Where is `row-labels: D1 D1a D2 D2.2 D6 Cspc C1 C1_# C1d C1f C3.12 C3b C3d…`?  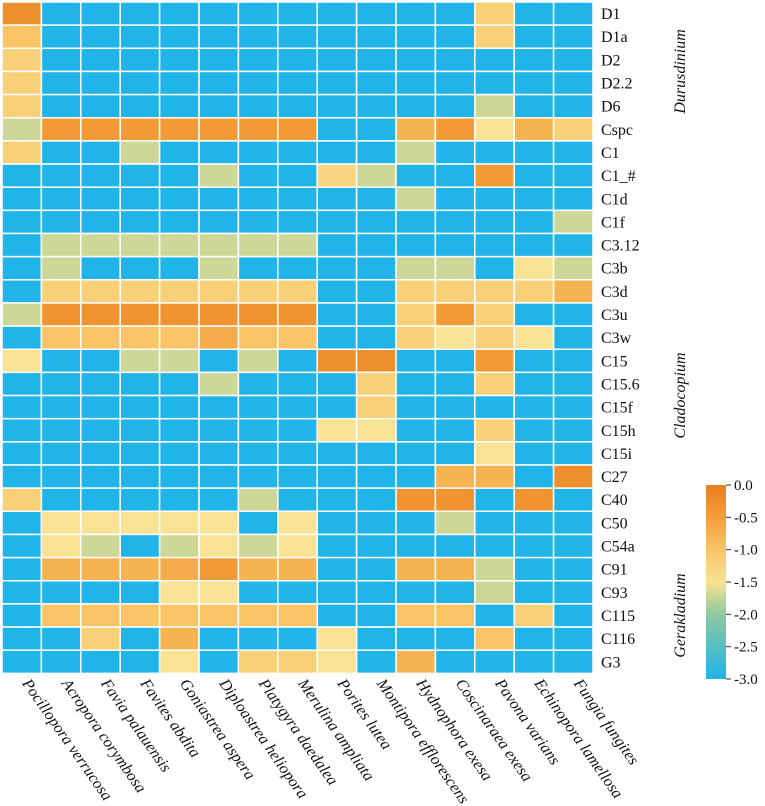
row-labels: D1 D1a D2 D2.2 D6 Cspc C1 C1_# C1d C1f C3.12 C3b C3d… is located at coordinates (620, 338).